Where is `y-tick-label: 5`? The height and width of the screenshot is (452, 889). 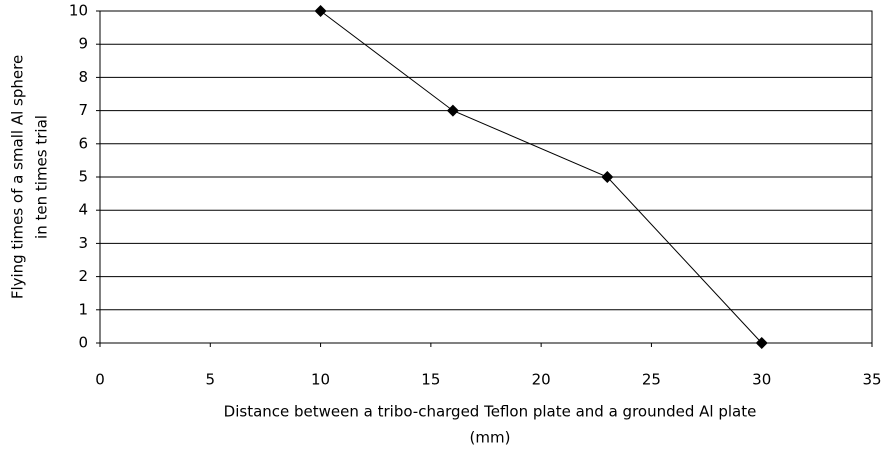
y-tick-label: 5 is located at coordinates (83, 177).